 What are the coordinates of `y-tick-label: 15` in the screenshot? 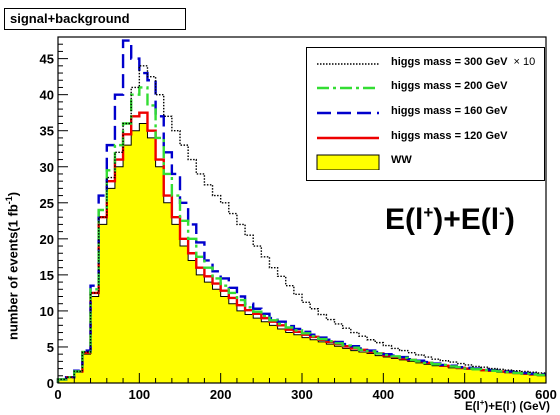 It's located at (47, 275).